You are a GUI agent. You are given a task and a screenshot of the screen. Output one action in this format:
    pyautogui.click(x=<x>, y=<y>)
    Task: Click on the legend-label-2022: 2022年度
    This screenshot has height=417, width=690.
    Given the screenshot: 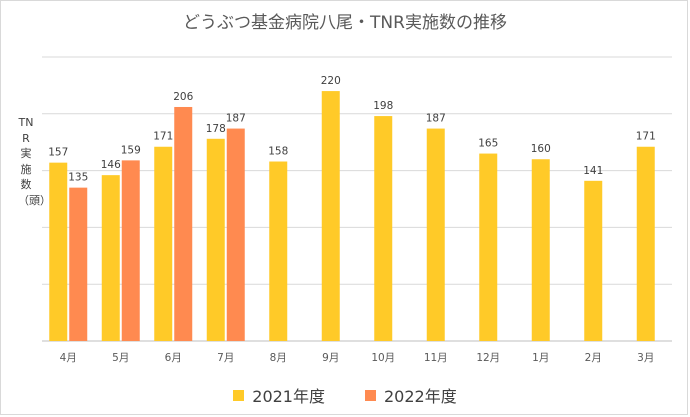 What is the action you would take?
    pyautogui.click(x=420, y=396)
    